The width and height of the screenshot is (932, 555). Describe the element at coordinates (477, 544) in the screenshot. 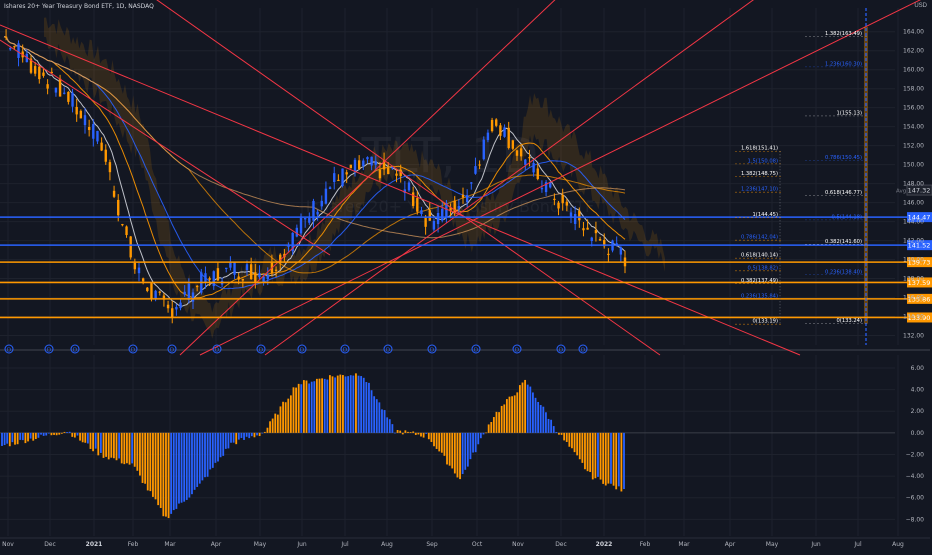

I see `time-axis-tick: Oct` at that location.